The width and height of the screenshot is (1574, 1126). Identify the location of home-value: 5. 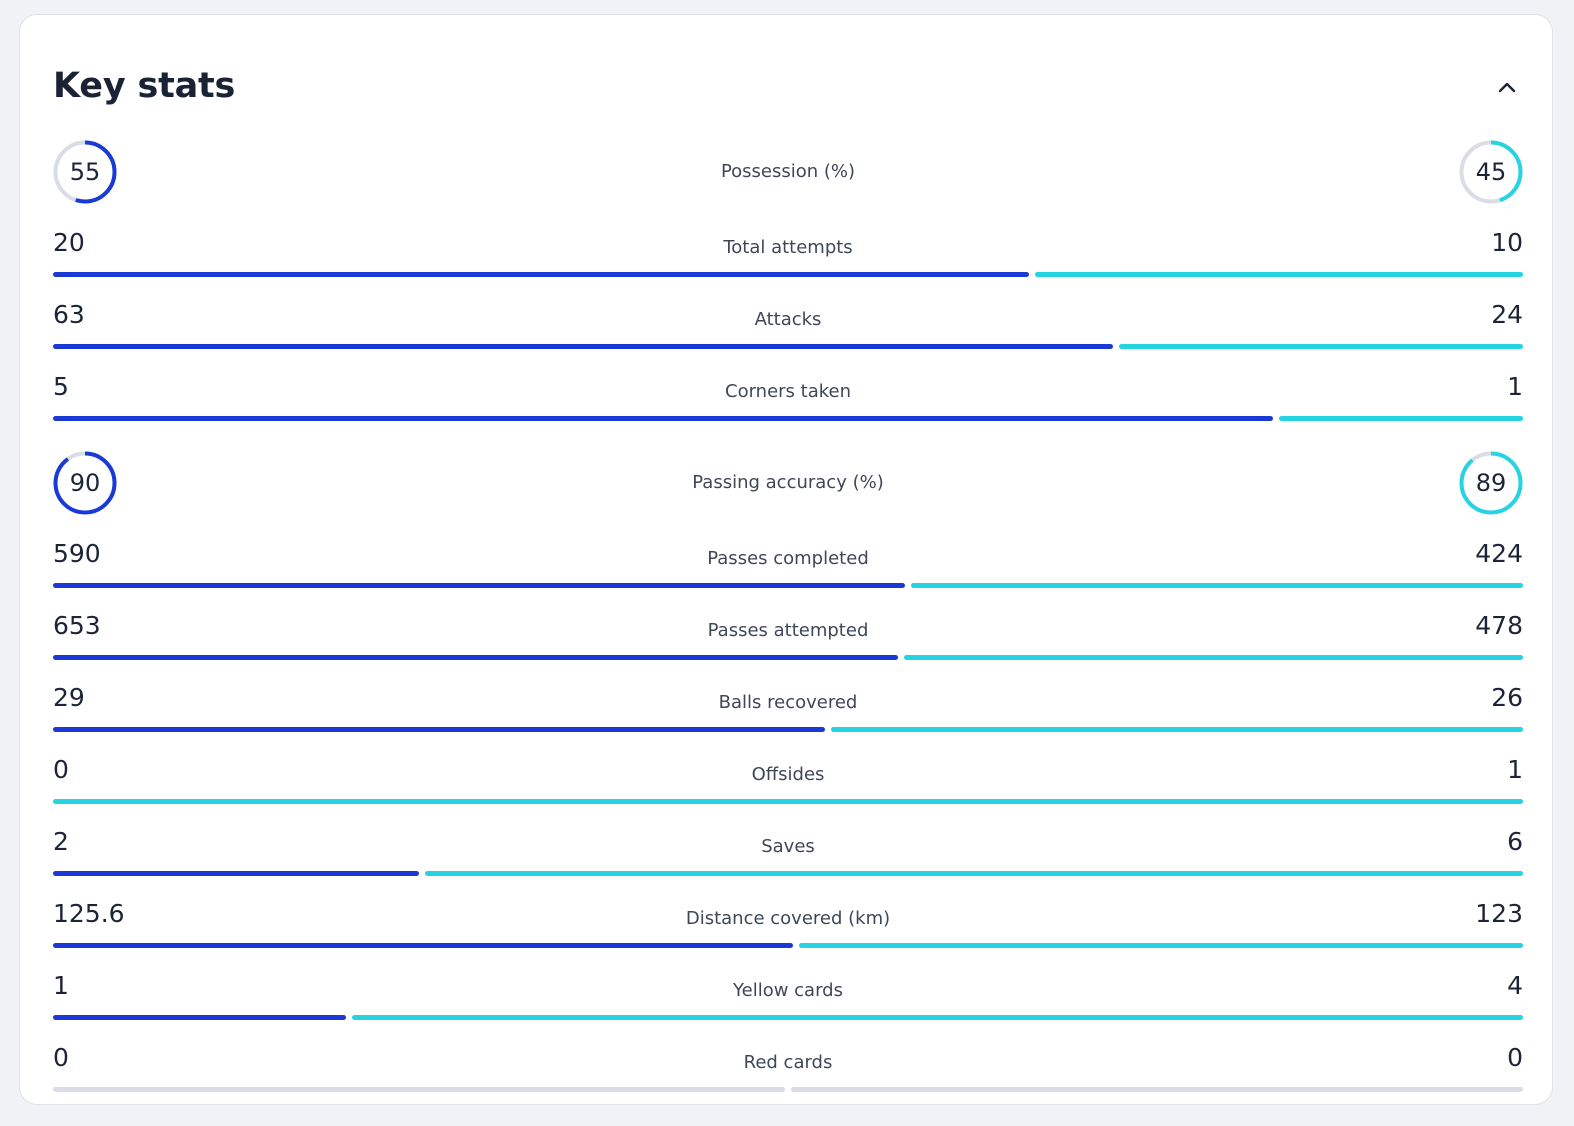
(61, 386).